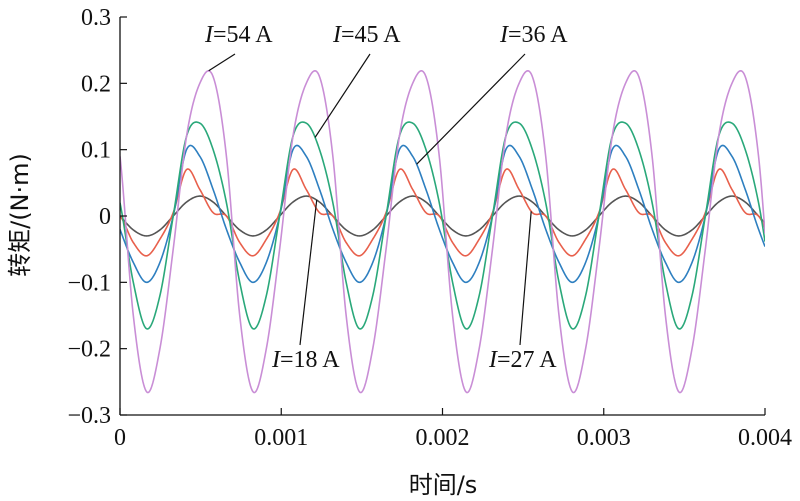  What do you see at coordinates (20, 215) in the screenshot?
I see `y-axis-label: 转矩/(N·m)` at bounding box center [20, 215].